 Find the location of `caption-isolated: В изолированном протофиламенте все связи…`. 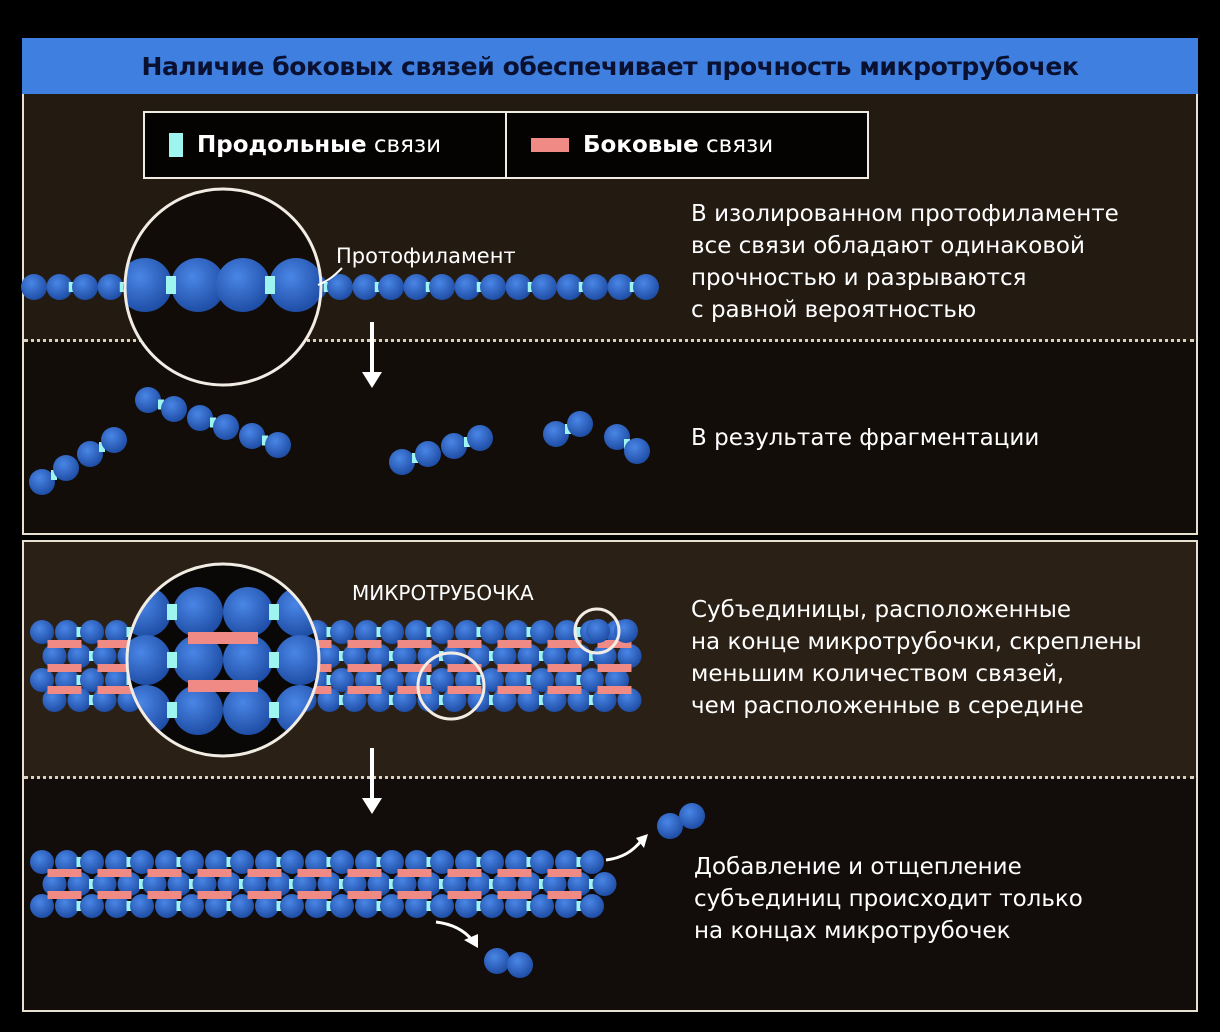

caption-isolated: В изолированном протофиламенте все связи… is located at coordinates (905, 262).